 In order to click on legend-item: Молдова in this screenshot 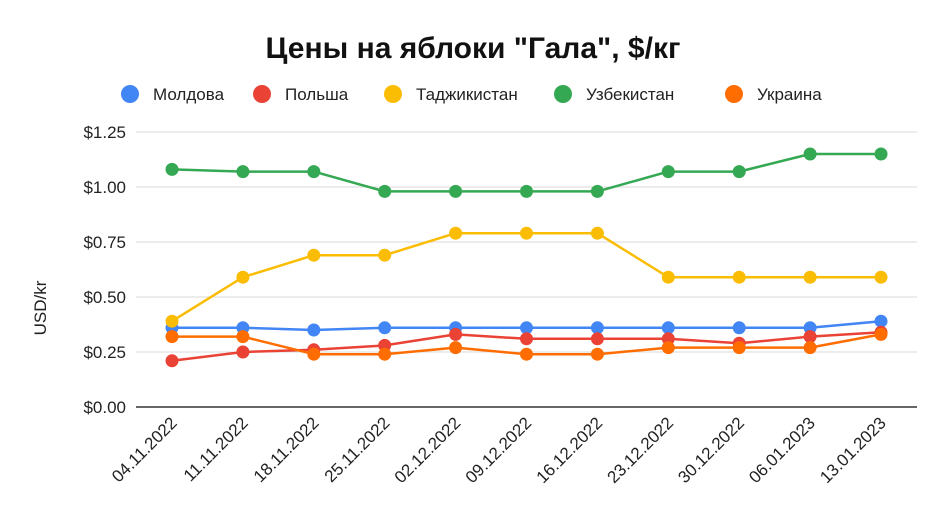, I will do `click(173, 94)`.